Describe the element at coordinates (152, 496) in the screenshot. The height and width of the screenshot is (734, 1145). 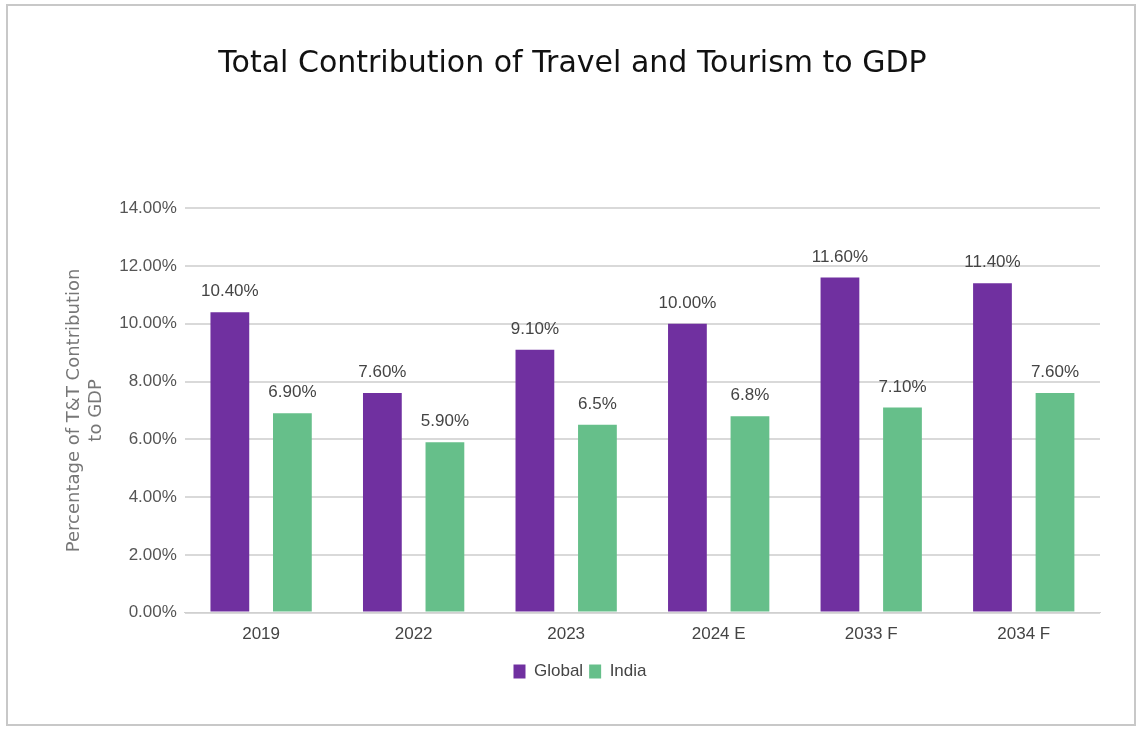
I see `y-tick-label: 4.00%` at that location.